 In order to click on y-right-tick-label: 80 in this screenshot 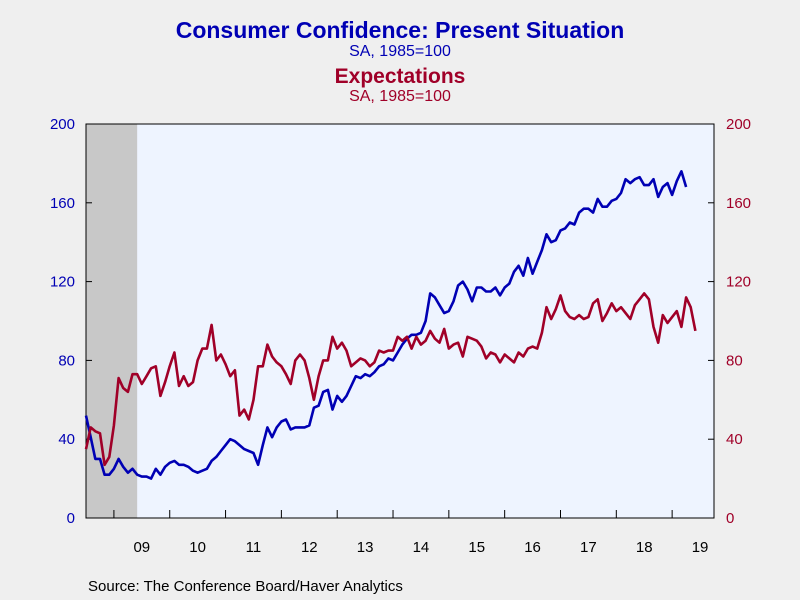, I will do `click(734, 360)`.